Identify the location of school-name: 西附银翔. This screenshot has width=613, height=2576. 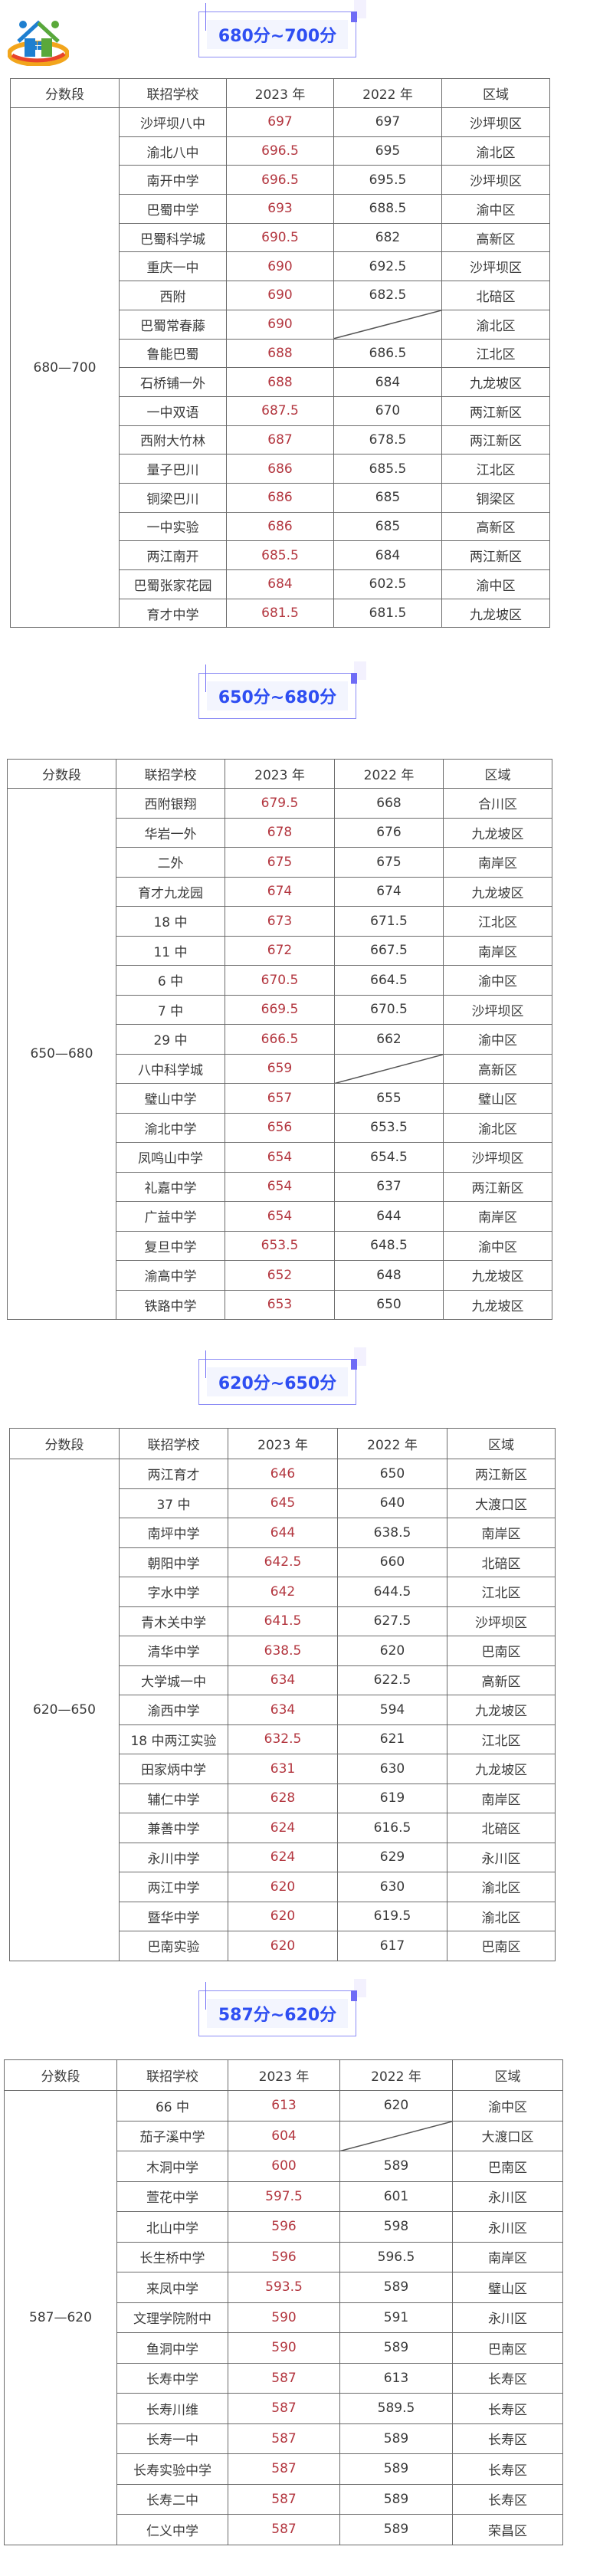
(170, 803).